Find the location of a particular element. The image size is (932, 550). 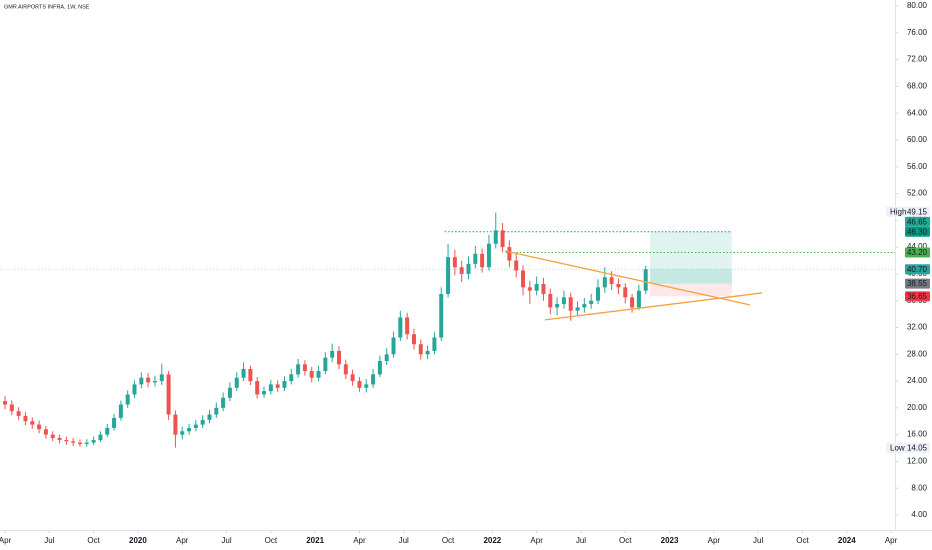

y-tick-label: 76.00 is located at coordinates (917, 32).